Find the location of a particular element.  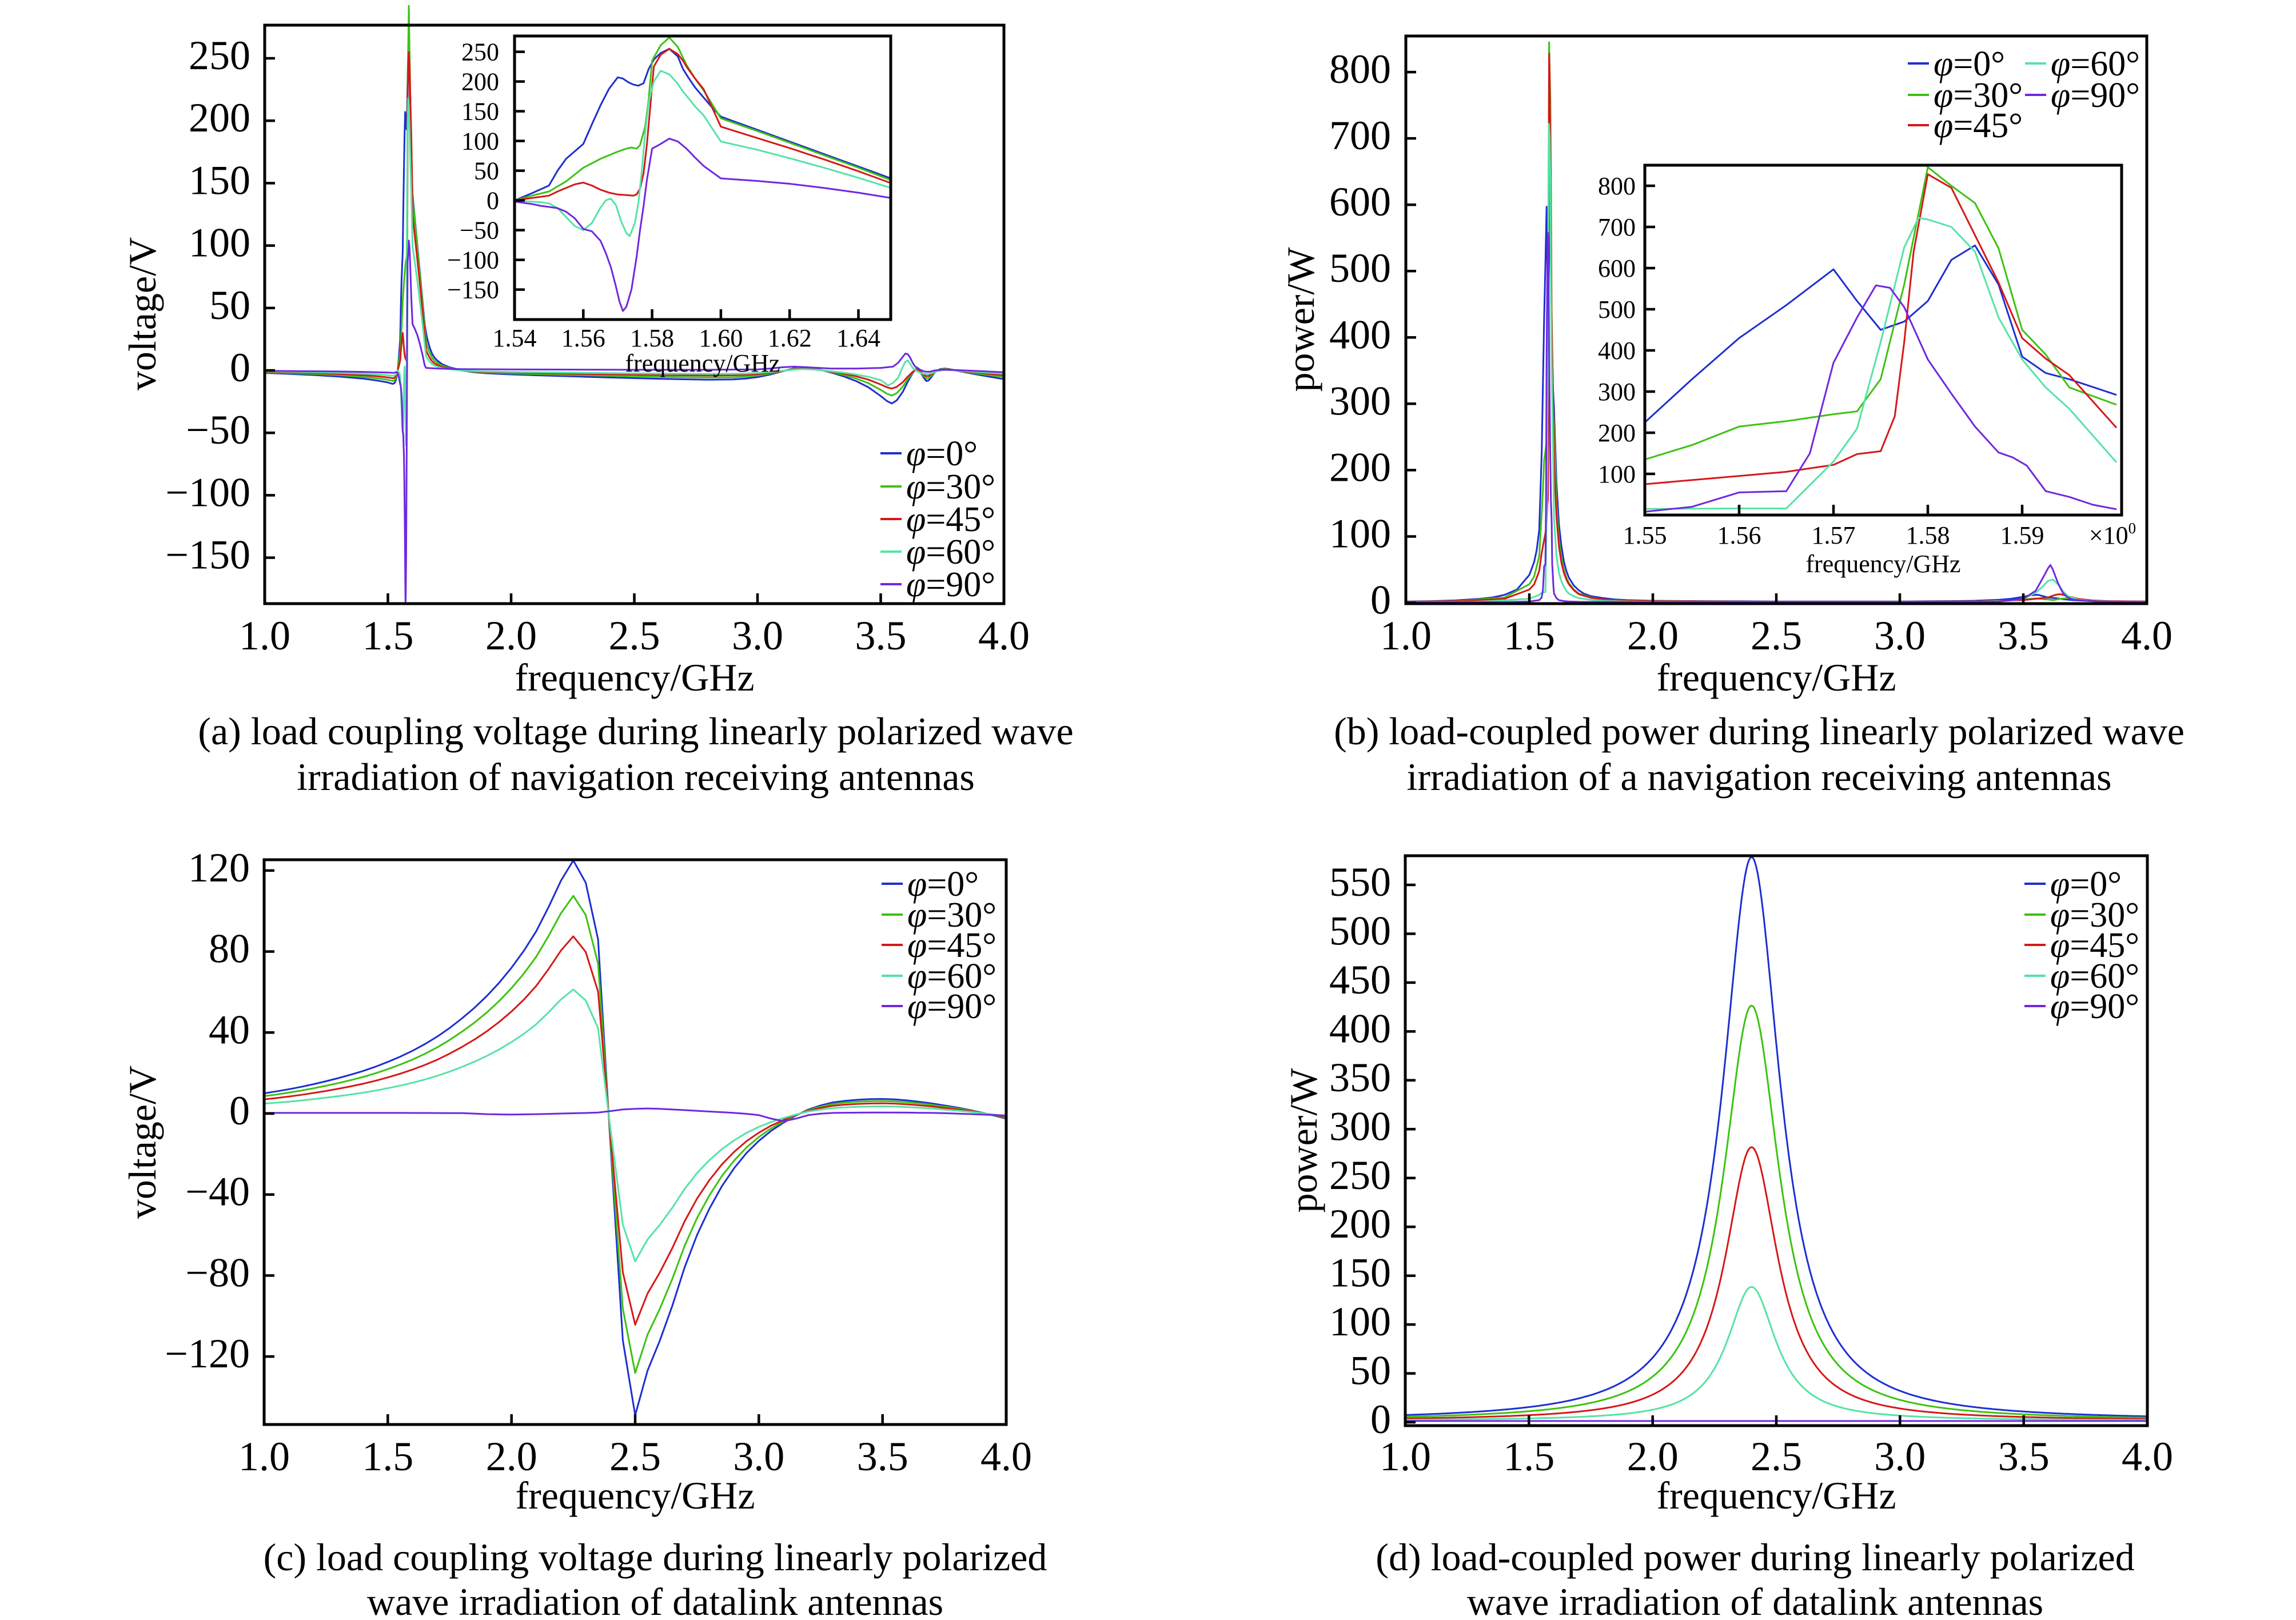

svg-text: 1.62 is located at coordinates (790, 338).